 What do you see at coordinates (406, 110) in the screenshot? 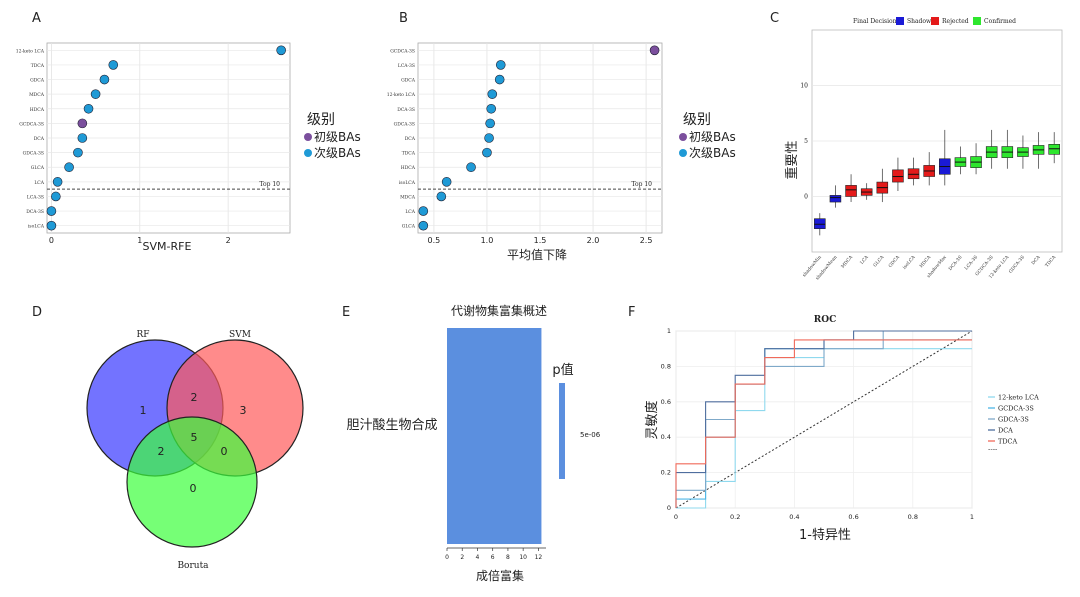
I see `panel-b-feature-label: DCA-3S` at bounding box center [406, 110].